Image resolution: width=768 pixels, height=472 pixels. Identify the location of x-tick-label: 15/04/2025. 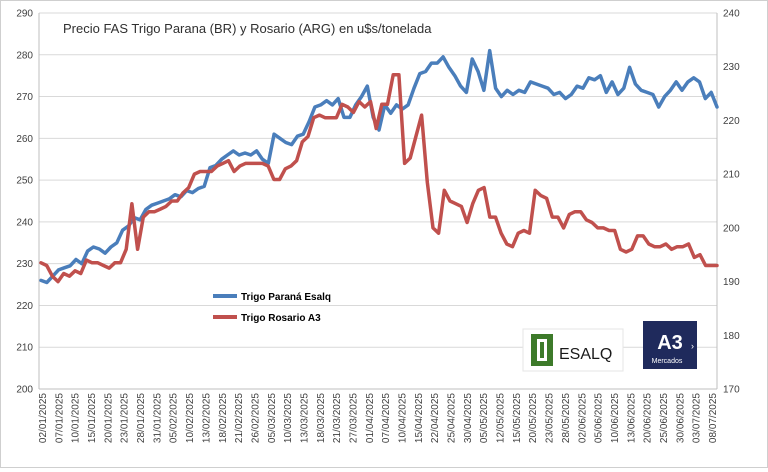
(419, 418).